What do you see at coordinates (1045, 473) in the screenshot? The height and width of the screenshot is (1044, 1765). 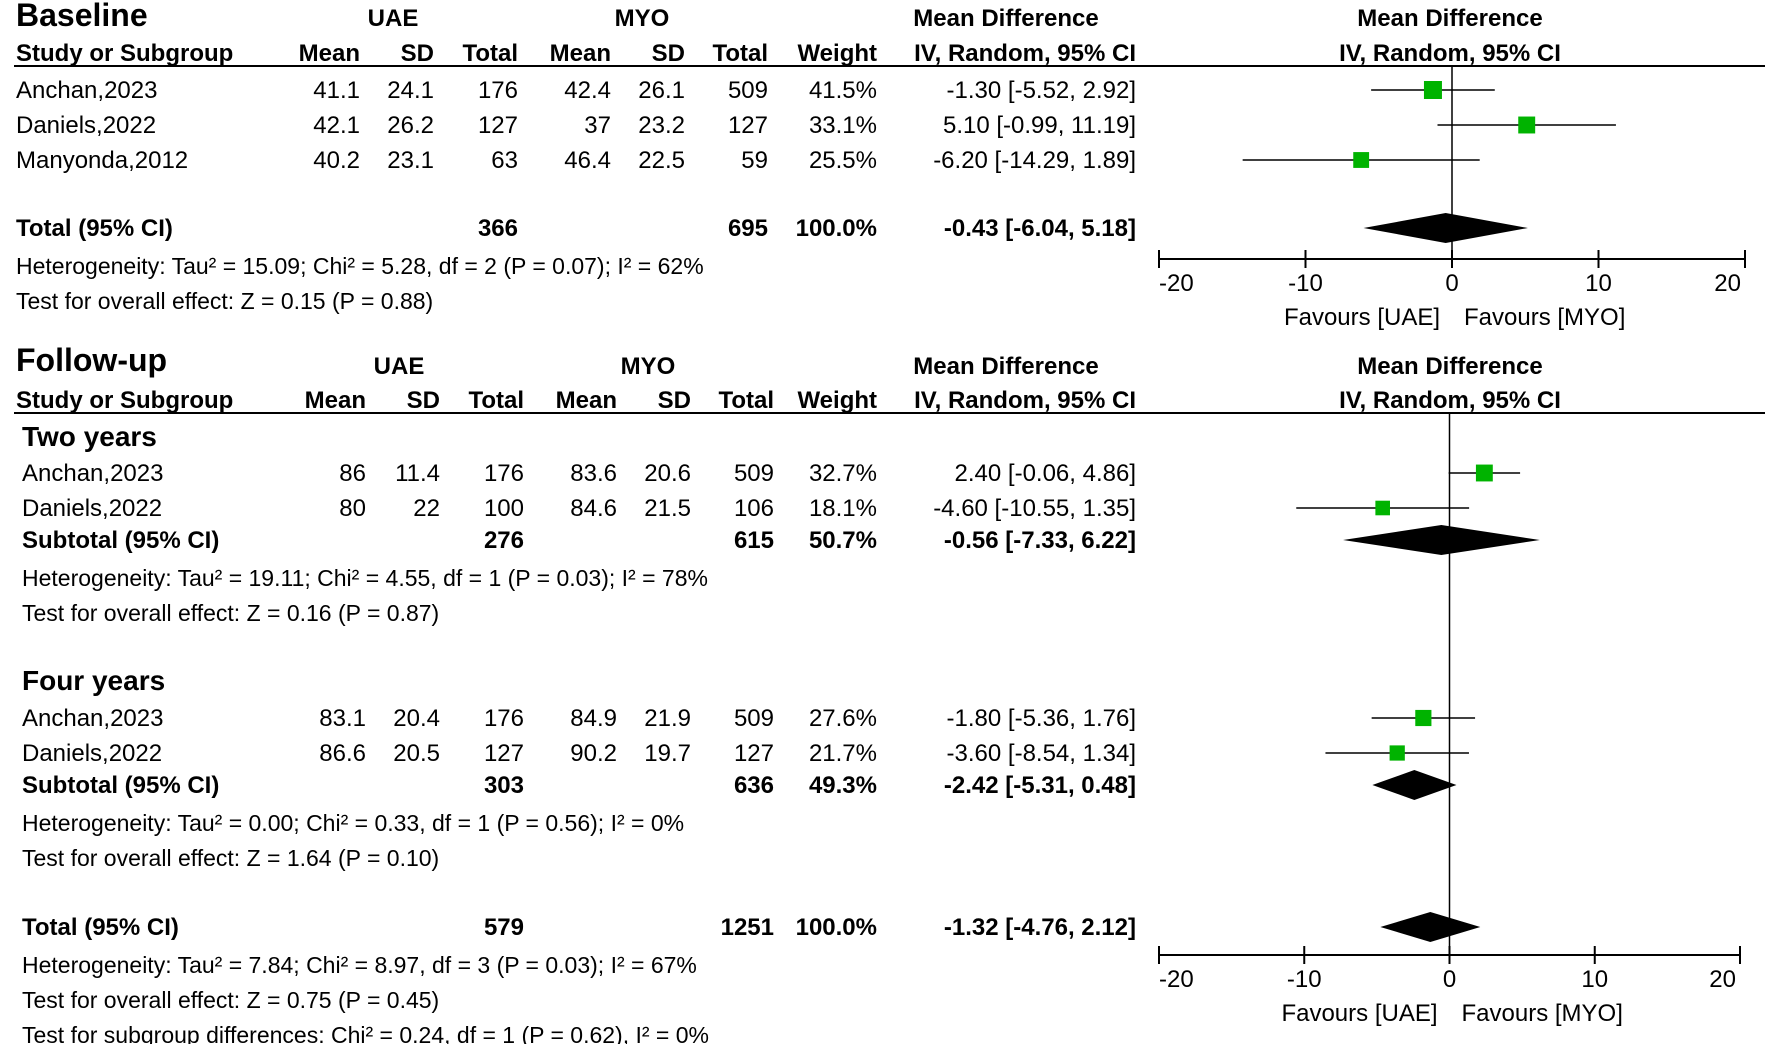 I see `ci-text: 2.40 [-0.06, 4.86]` at bounding box center [1045, 473].